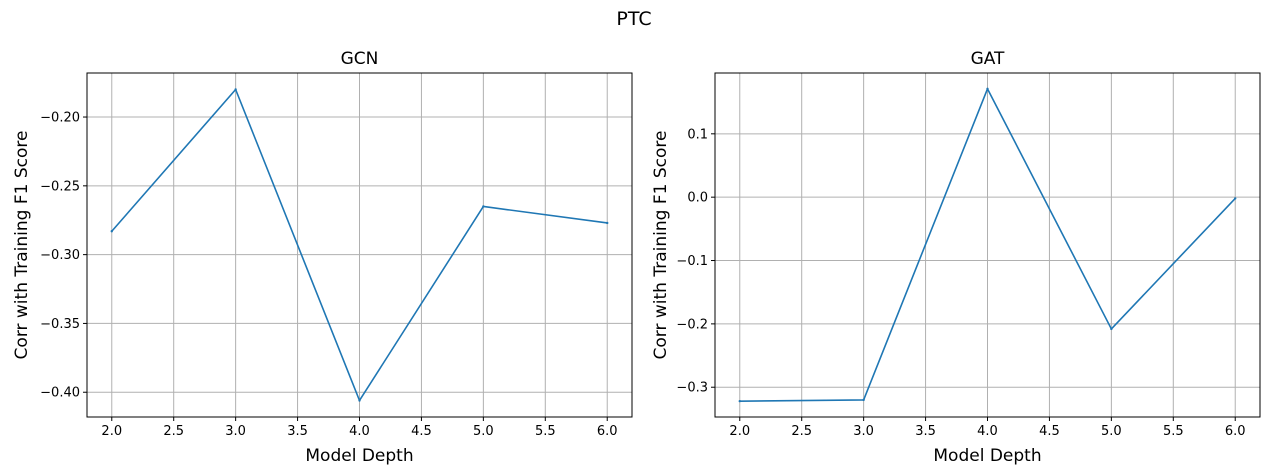 This screenshot has width=1269, height=475. What do you see at coordinates (60, 186) in the screenshot?
I see `y-tick-label: −0.25` at bounding box center [60, 186].